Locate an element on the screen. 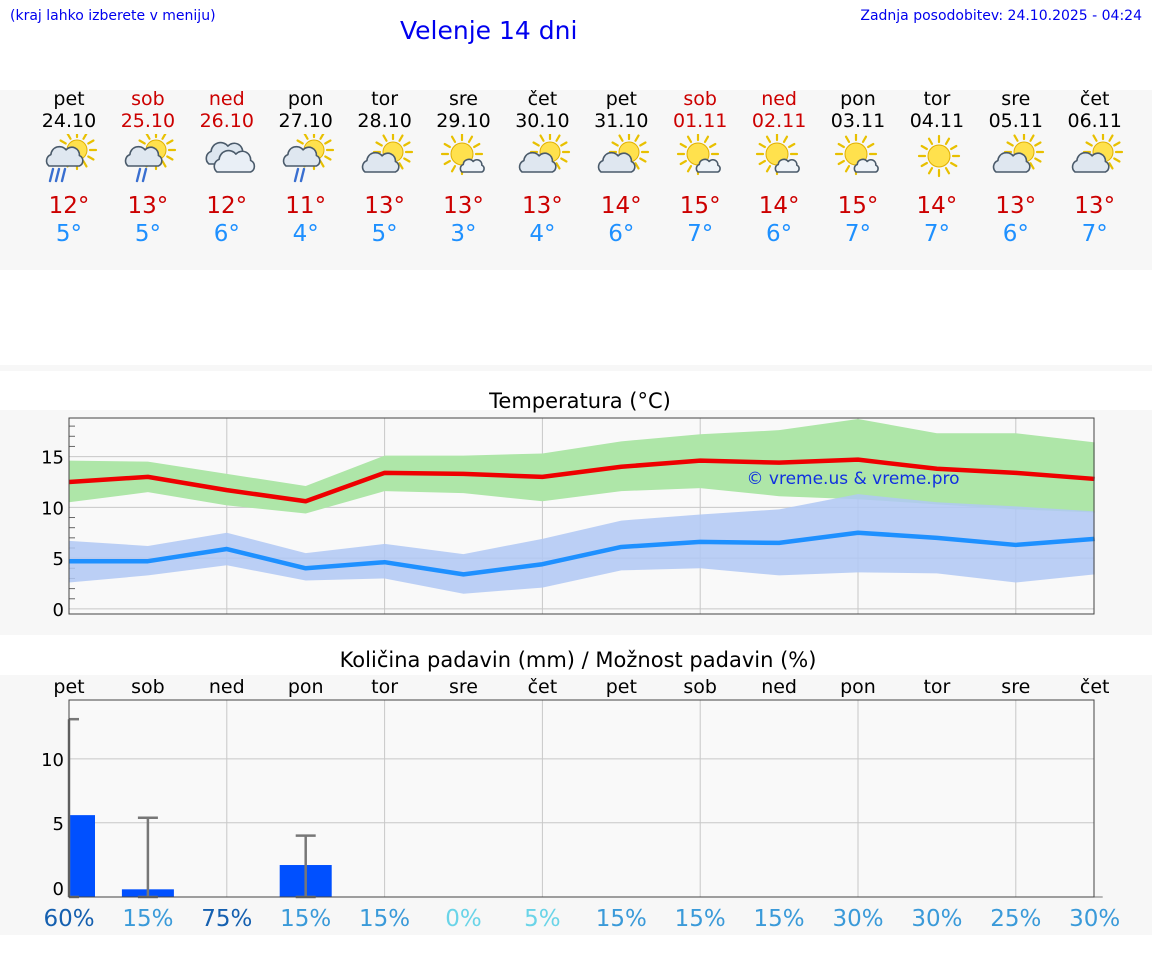  day-date: 02.11 is located at coordinates (779, 121).